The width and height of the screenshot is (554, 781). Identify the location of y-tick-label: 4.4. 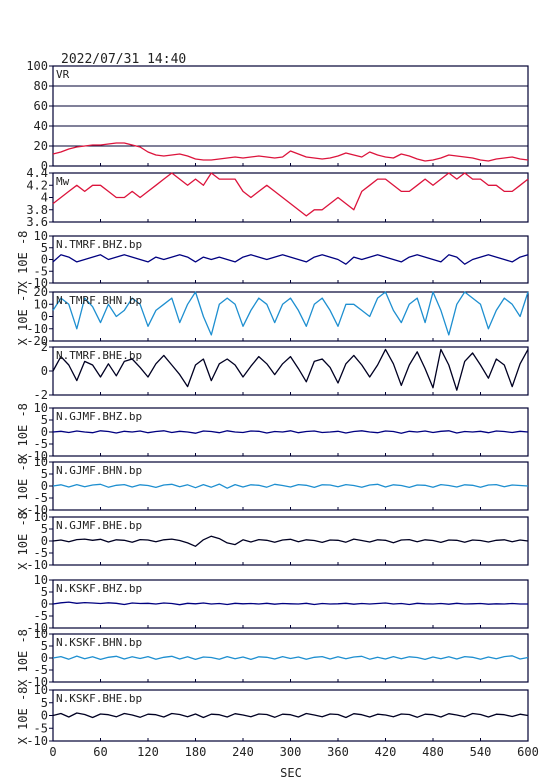
(37, 173).